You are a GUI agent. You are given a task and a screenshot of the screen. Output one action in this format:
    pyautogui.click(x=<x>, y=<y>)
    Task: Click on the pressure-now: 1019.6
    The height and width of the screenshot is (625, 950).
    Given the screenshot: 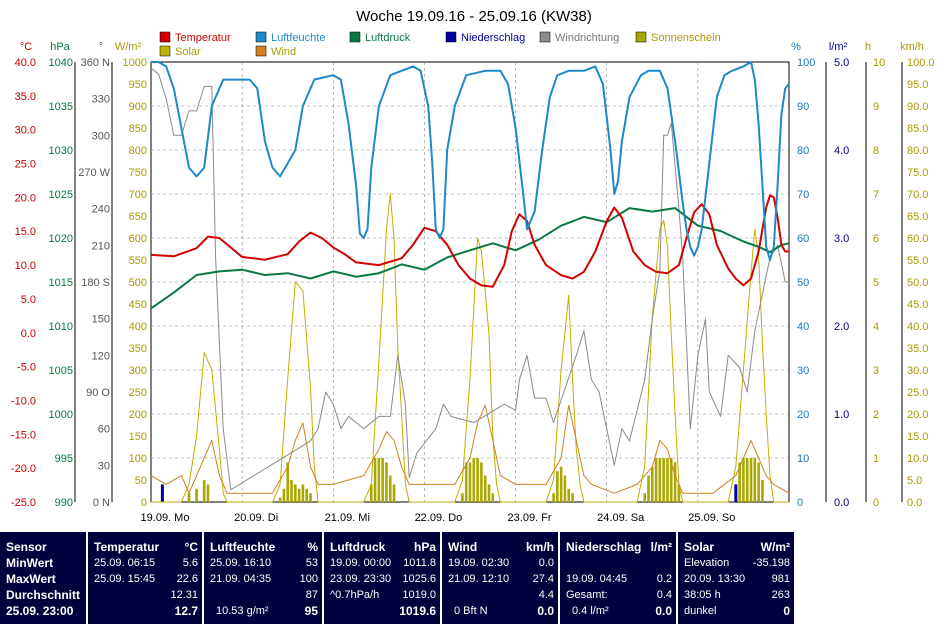 What is the action you would take?
    pyautogui.click(x=417, y=611)
    